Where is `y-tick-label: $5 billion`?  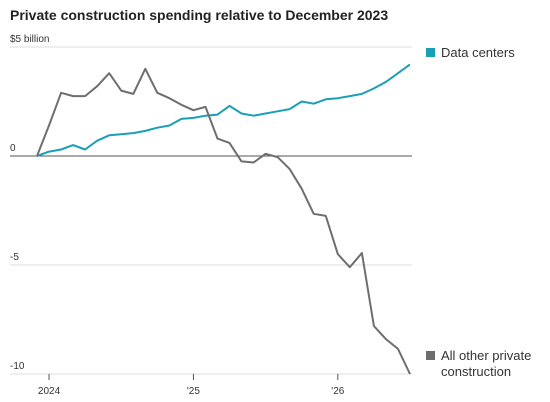 y-tick-label: $5 billion is located at coordinates (29, 39).